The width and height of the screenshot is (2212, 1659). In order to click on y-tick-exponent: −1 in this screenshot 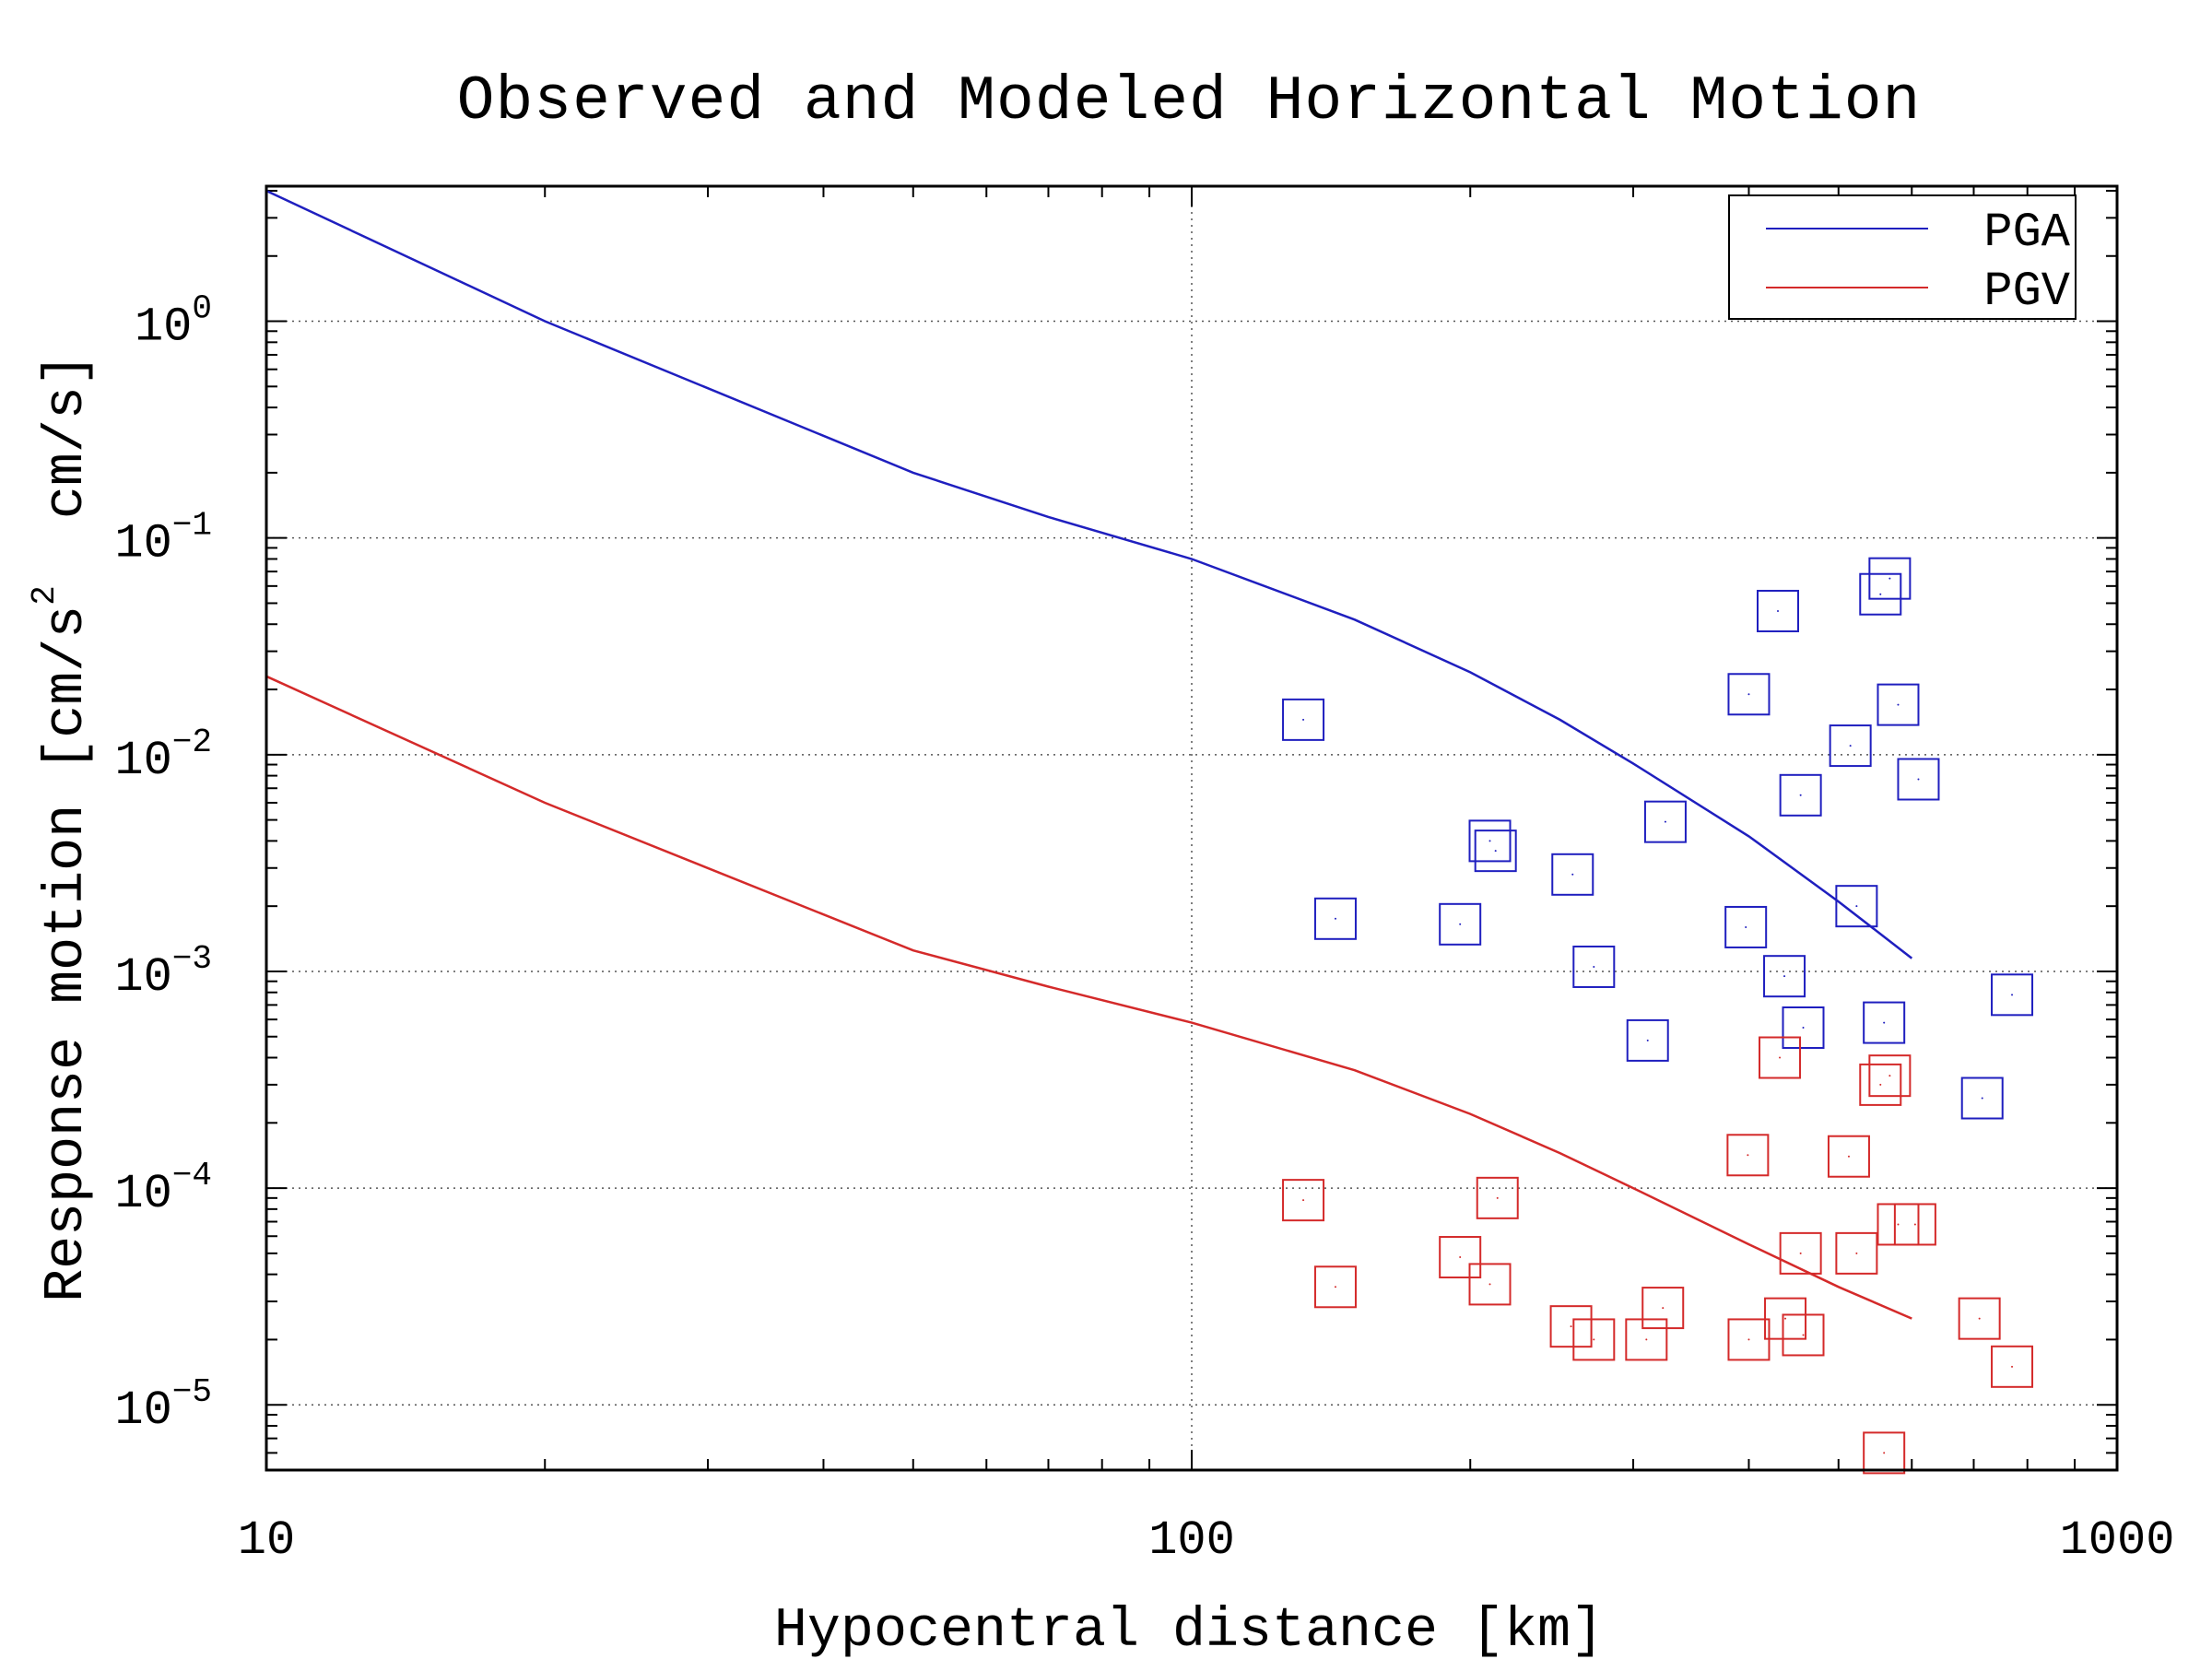, I will do `click(192, 526)`.